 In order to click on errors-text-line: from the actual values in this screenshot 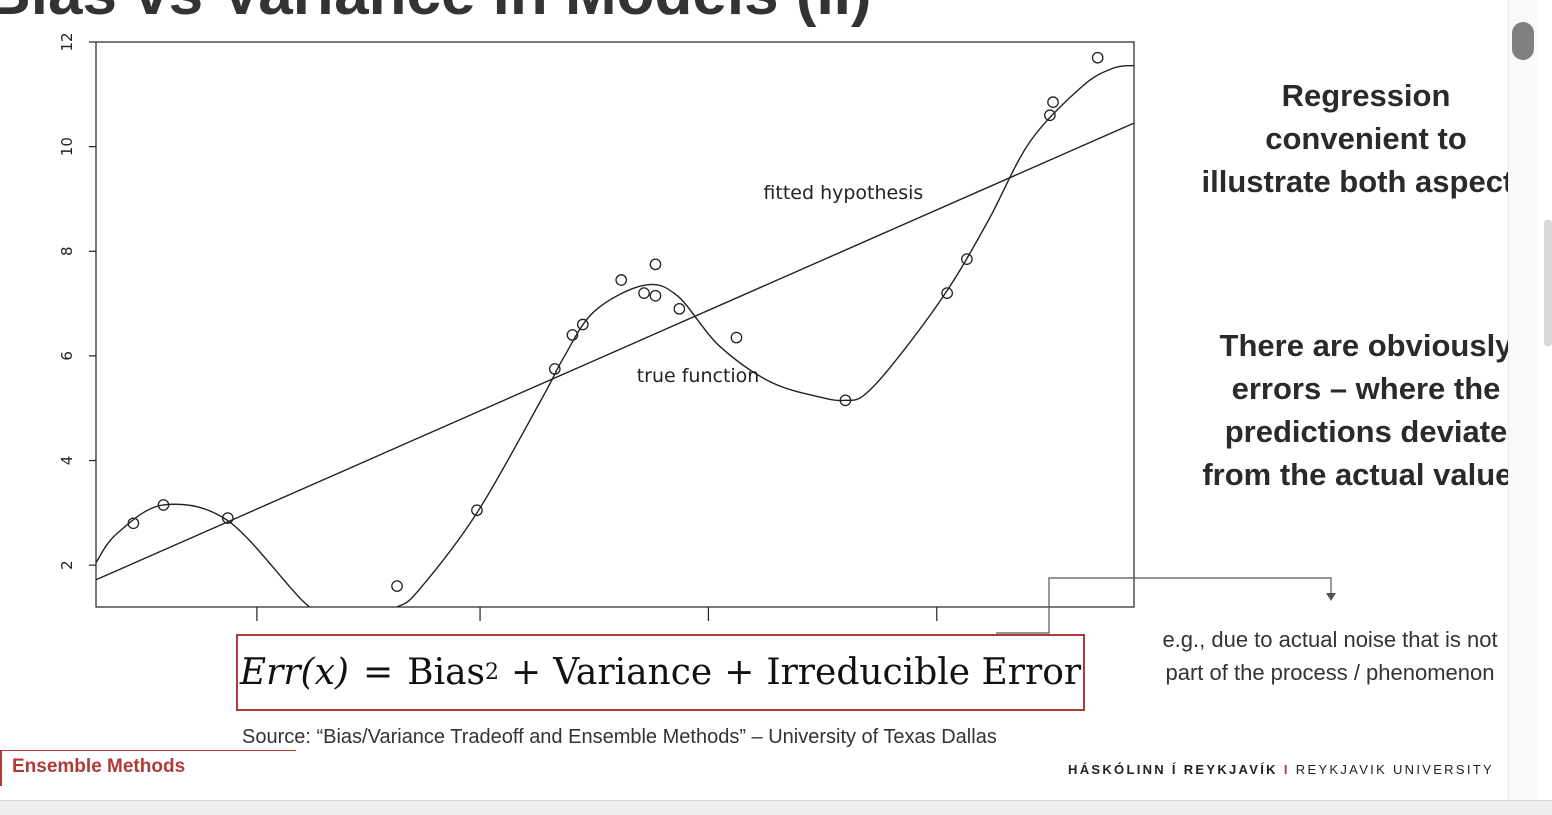, I will do `click(1366, 474)`.